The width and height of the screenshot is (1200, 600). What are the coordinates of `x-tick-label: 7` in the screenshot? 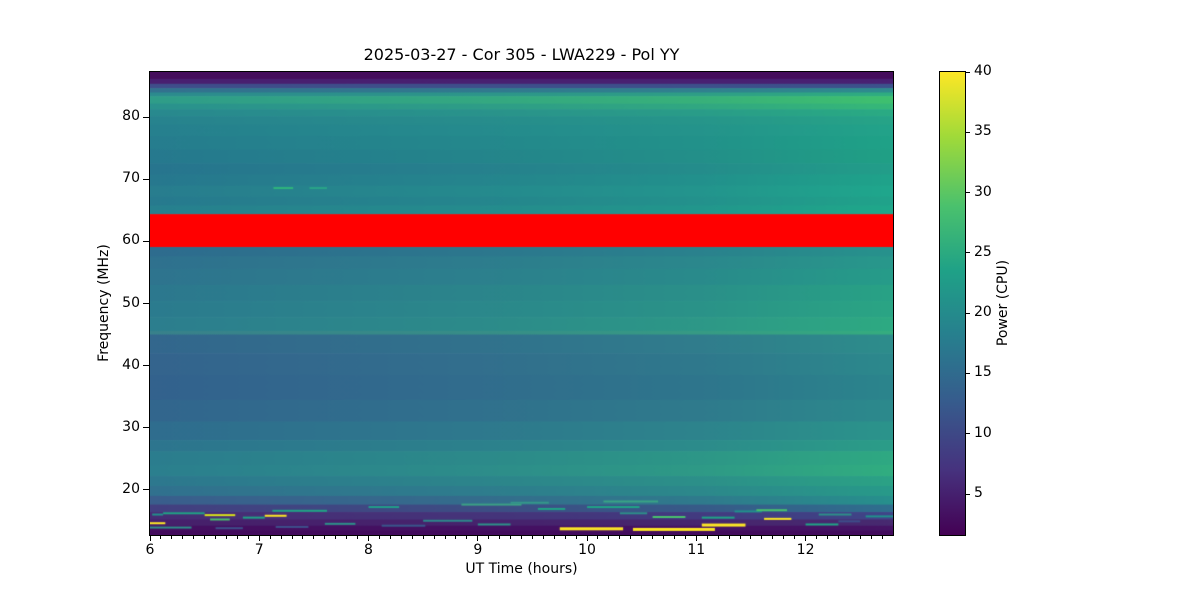 It's located at (259, 550).